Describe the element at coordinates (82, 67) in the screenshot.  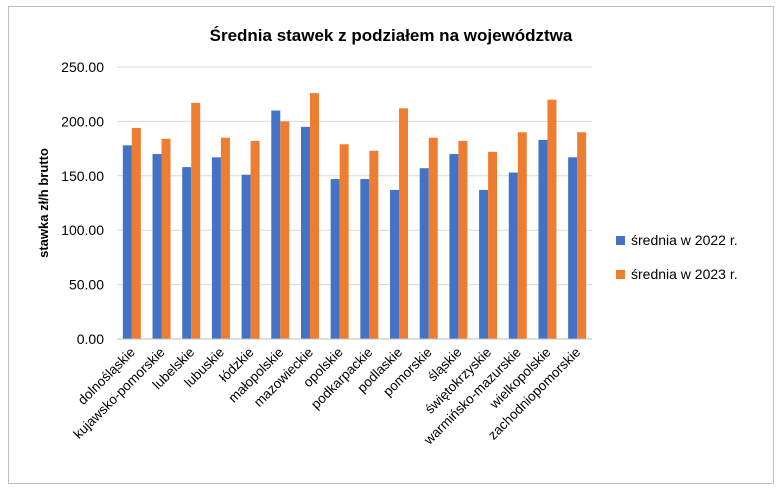
I see `y-tick-label: 250.00` at that location.